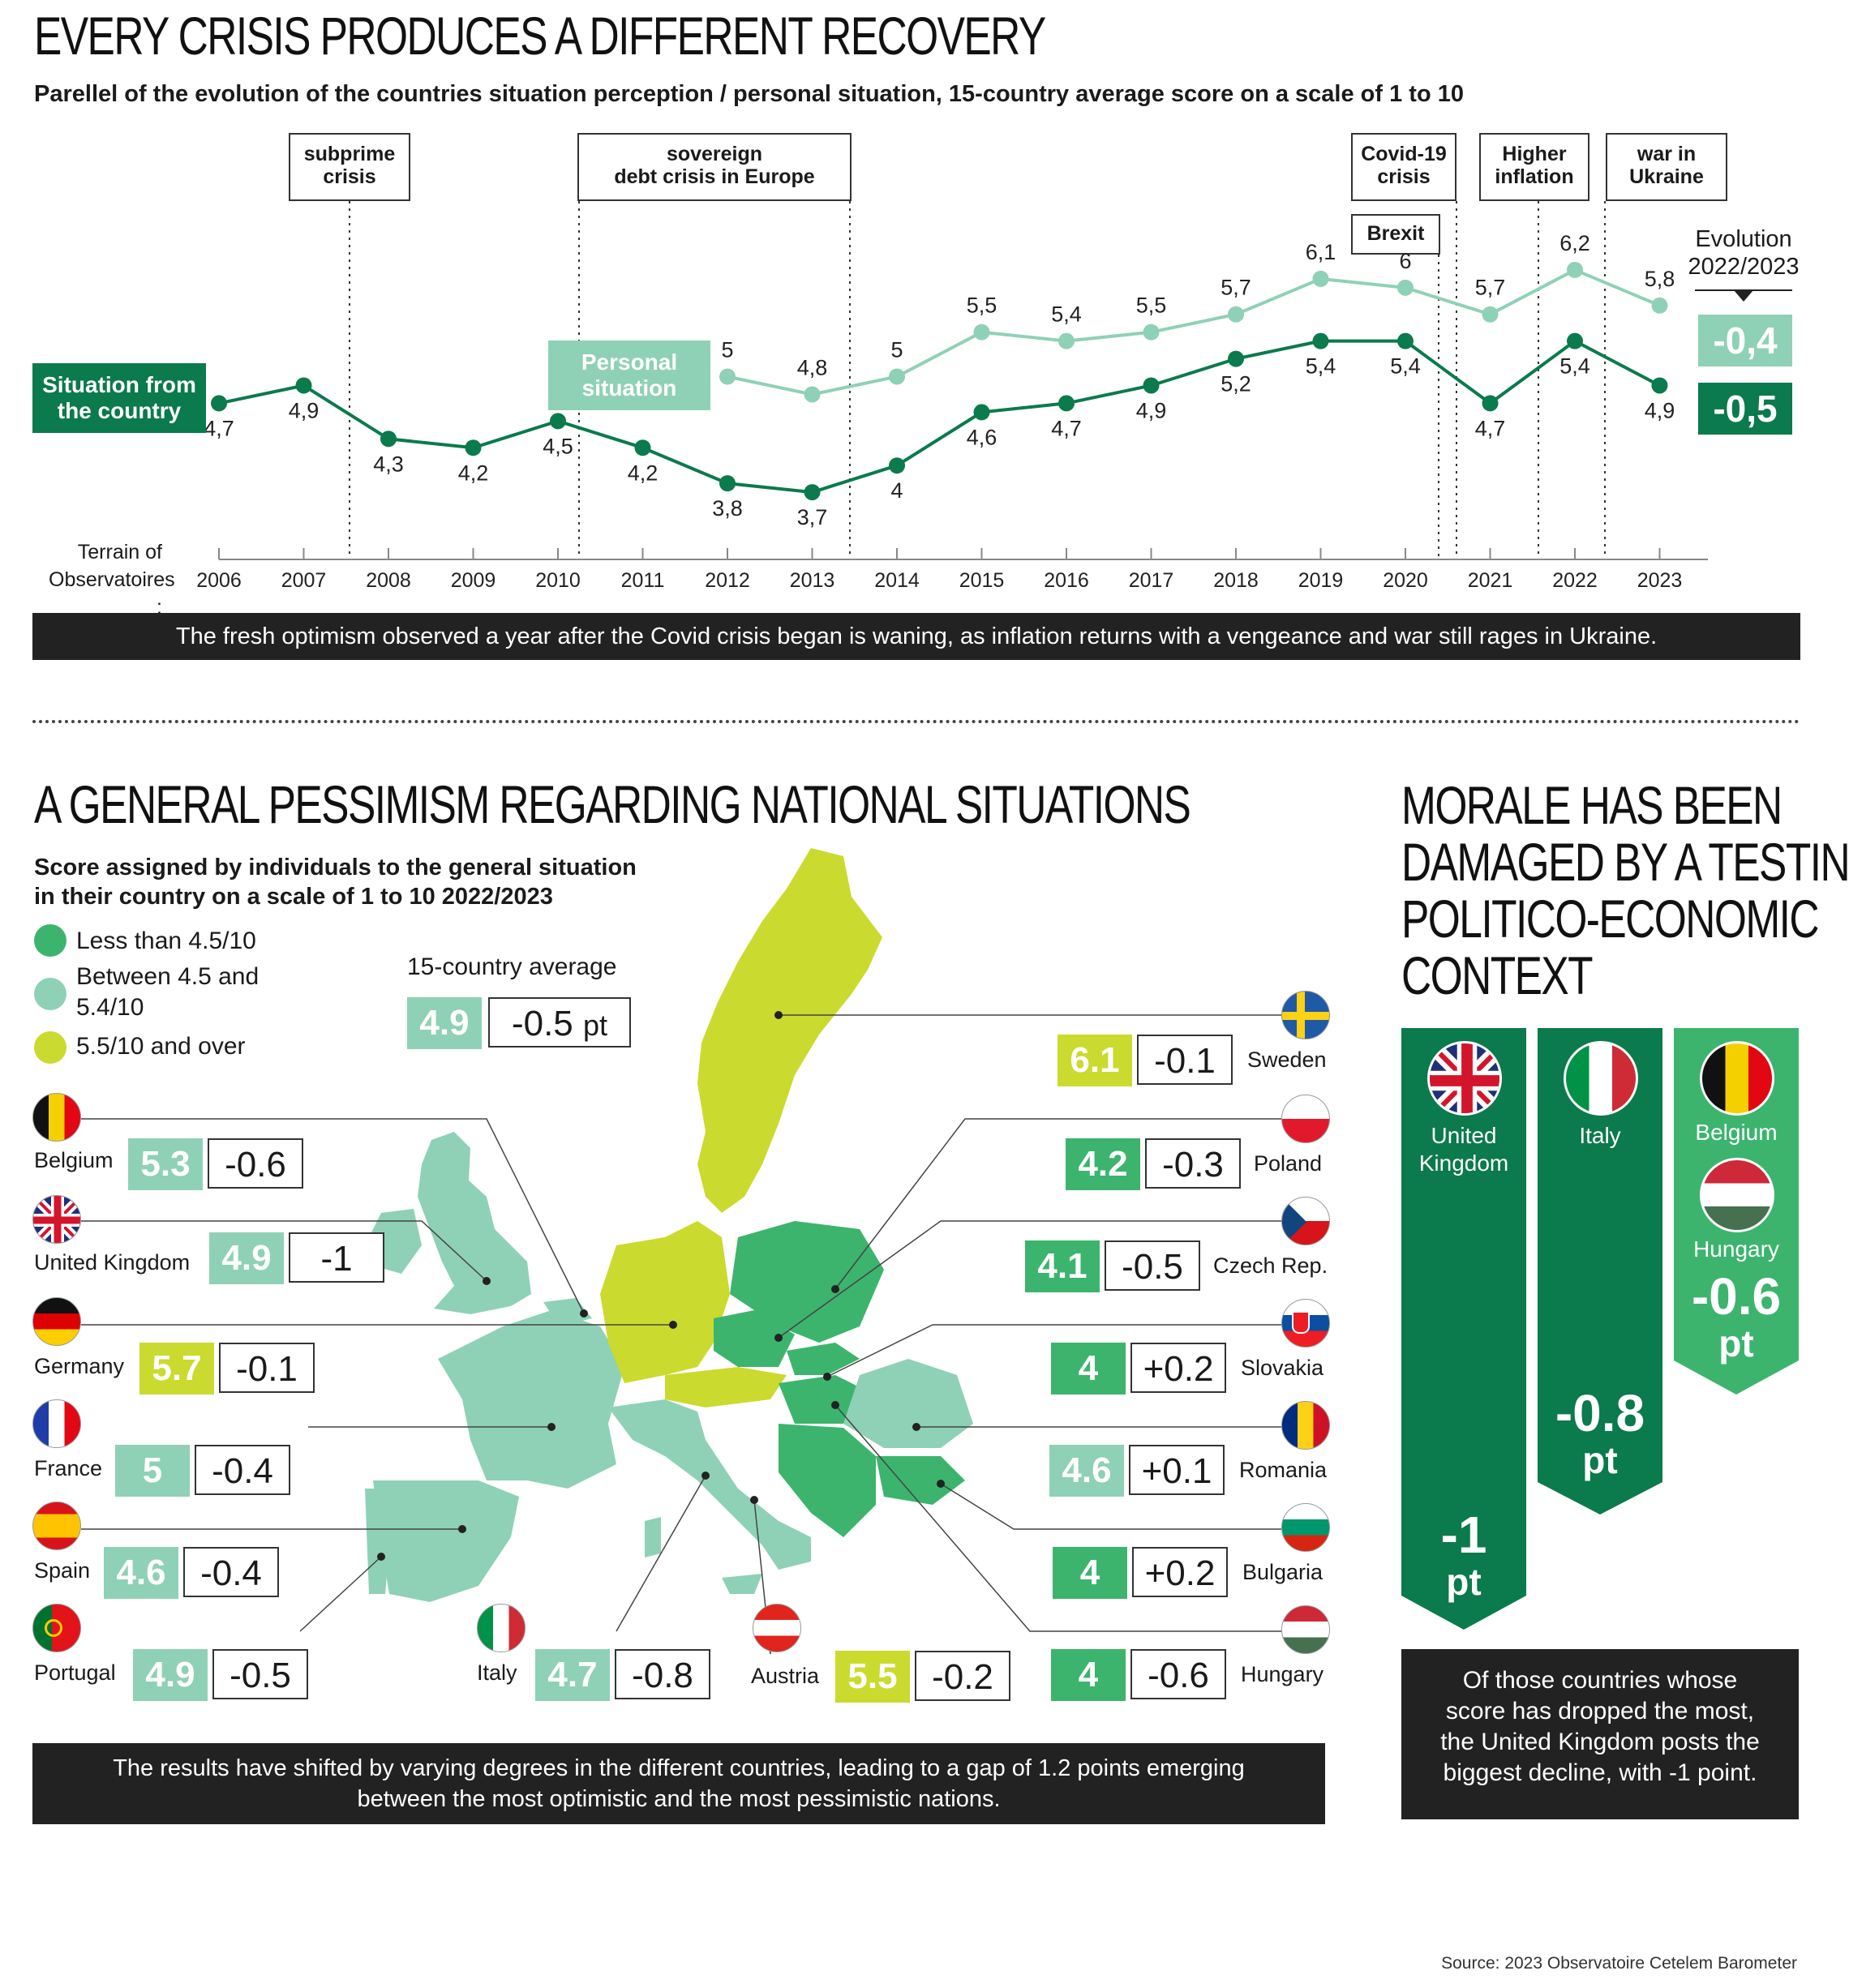 This screenshot has width=1849, height=1988. What do you see at coordinates (1177, 1470) in the screenshot?
I see `delta-romania: +0.1` at bounding box center [1177, 1470].